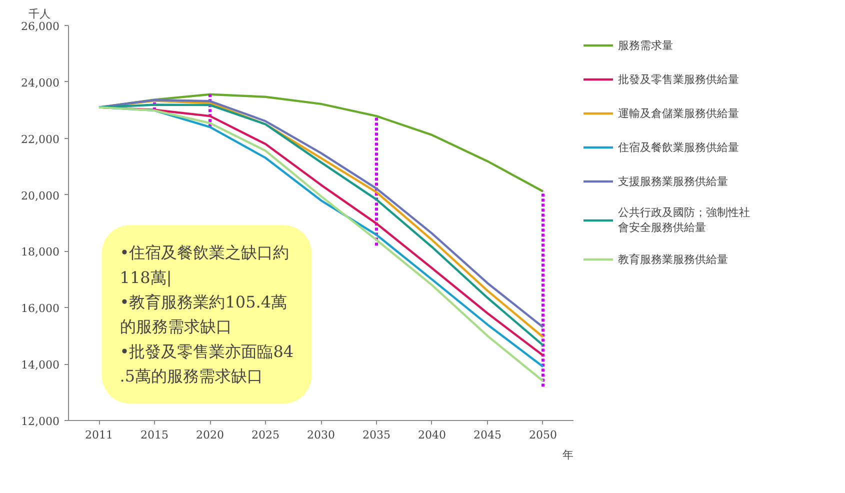 This screenshot has width=845, height=493. Describe the element at coordinates (40, 365) in the screenshot. I see `y-tick-label: 14,000` at that location.